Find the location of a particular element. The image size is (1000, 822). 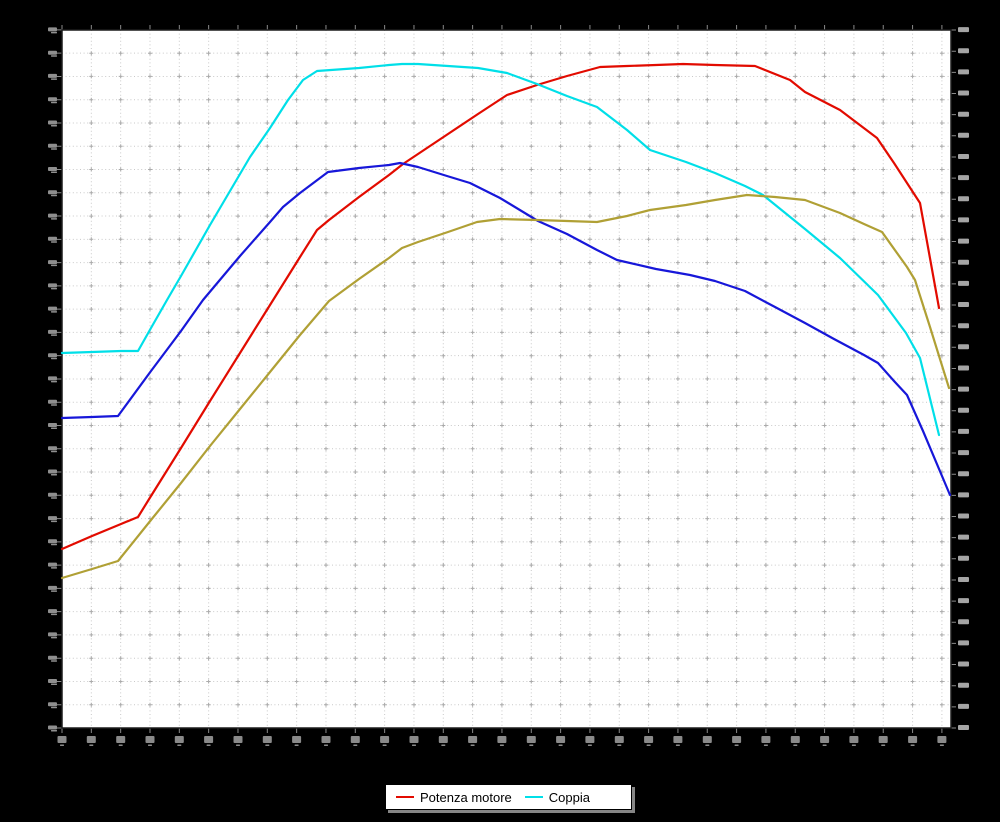

legend-label: Coppia is located at coordinates (569, 797).